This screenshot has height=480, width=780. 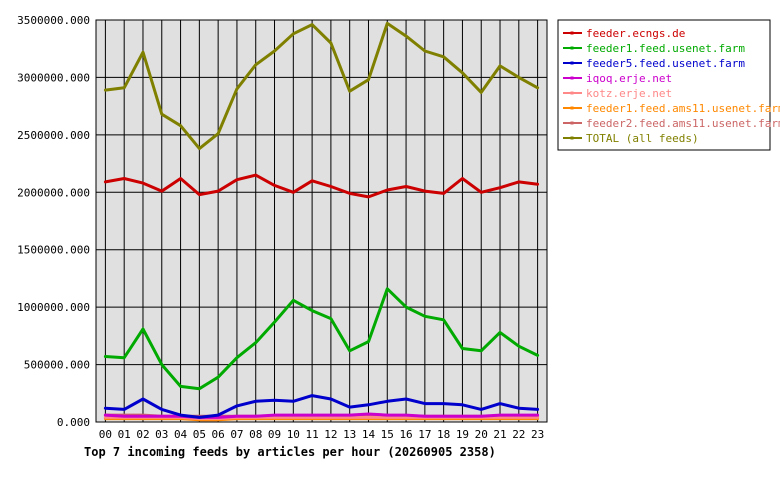 What do you see at coordinates (53, 135) in the screenshot?
I see `y-tick-label: 2500000.000` at bounding box center [53, 135].